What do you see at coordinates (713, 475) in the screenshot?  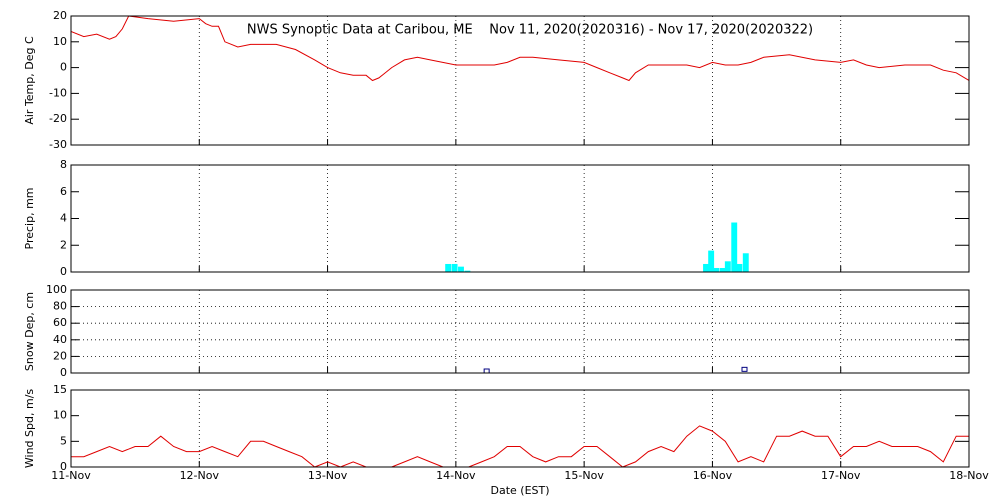 I see `x-tick-label: 16-Nov` at bounding box center [713, 475].